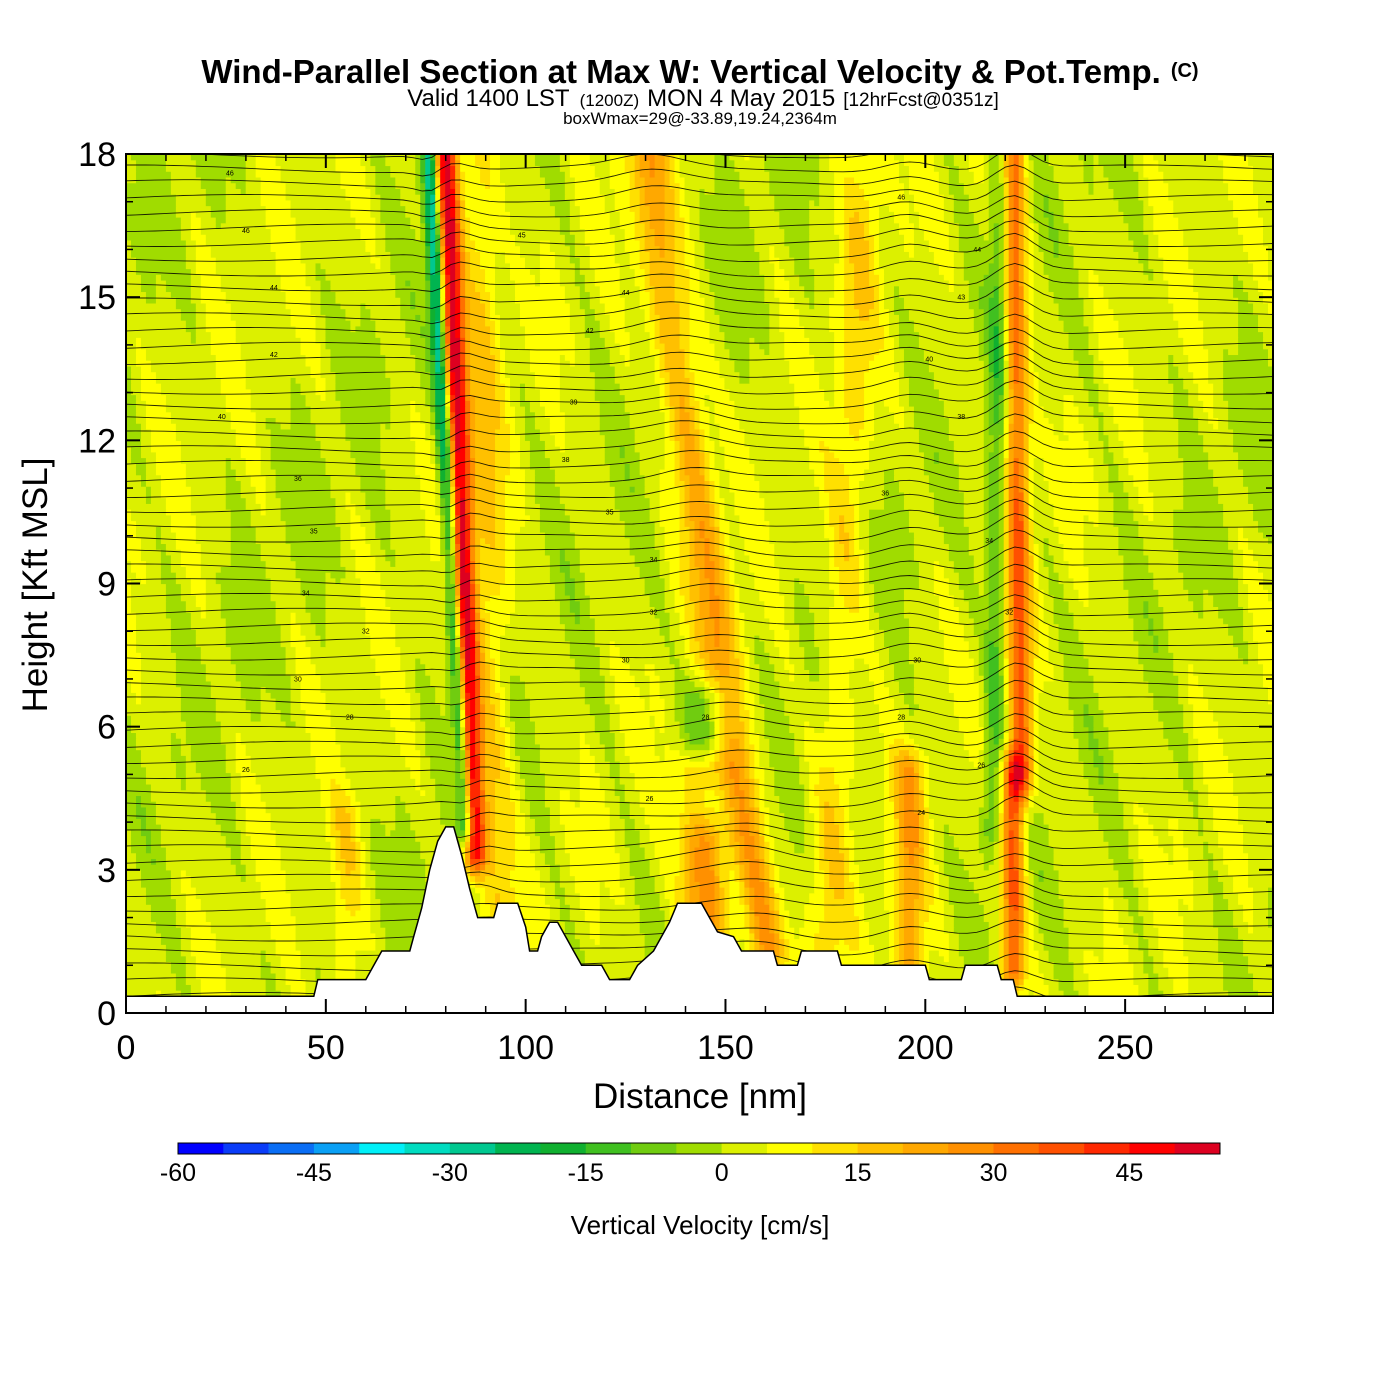 The height and width of the screenshot is (1400, 1400). Describe the element at coordinates (586, 1173) in the screenshot. I see `colorbar-tick-label: -15` at that location.